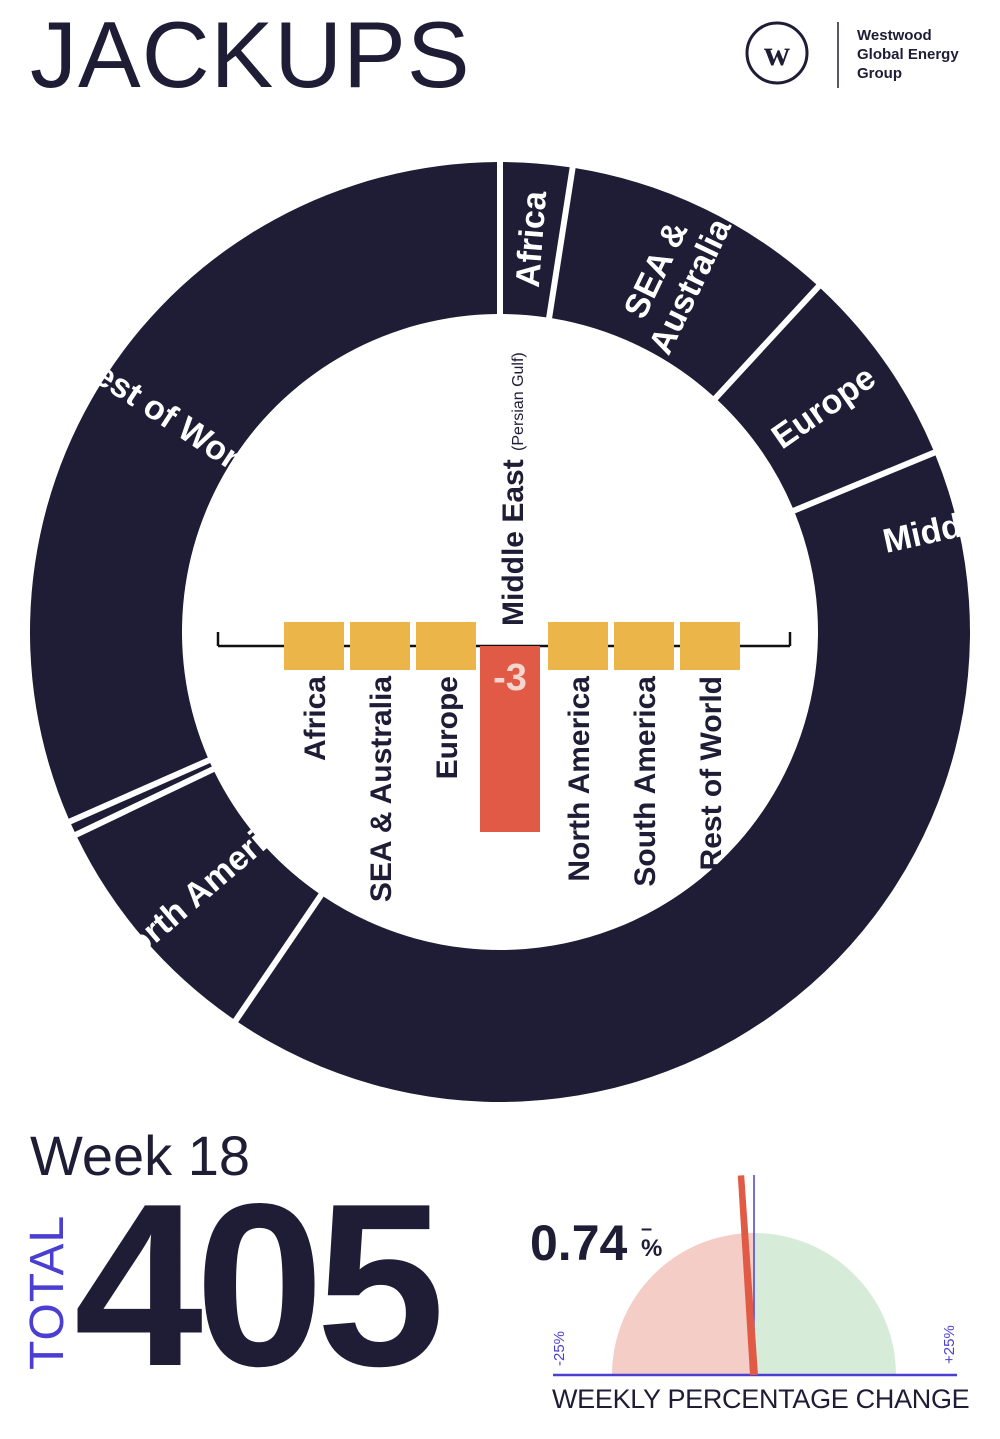  What do you see at coordinates (579, 779) in the screenshot?
I see `bar-label-north-america: North America` at bounding box center [579, 779].